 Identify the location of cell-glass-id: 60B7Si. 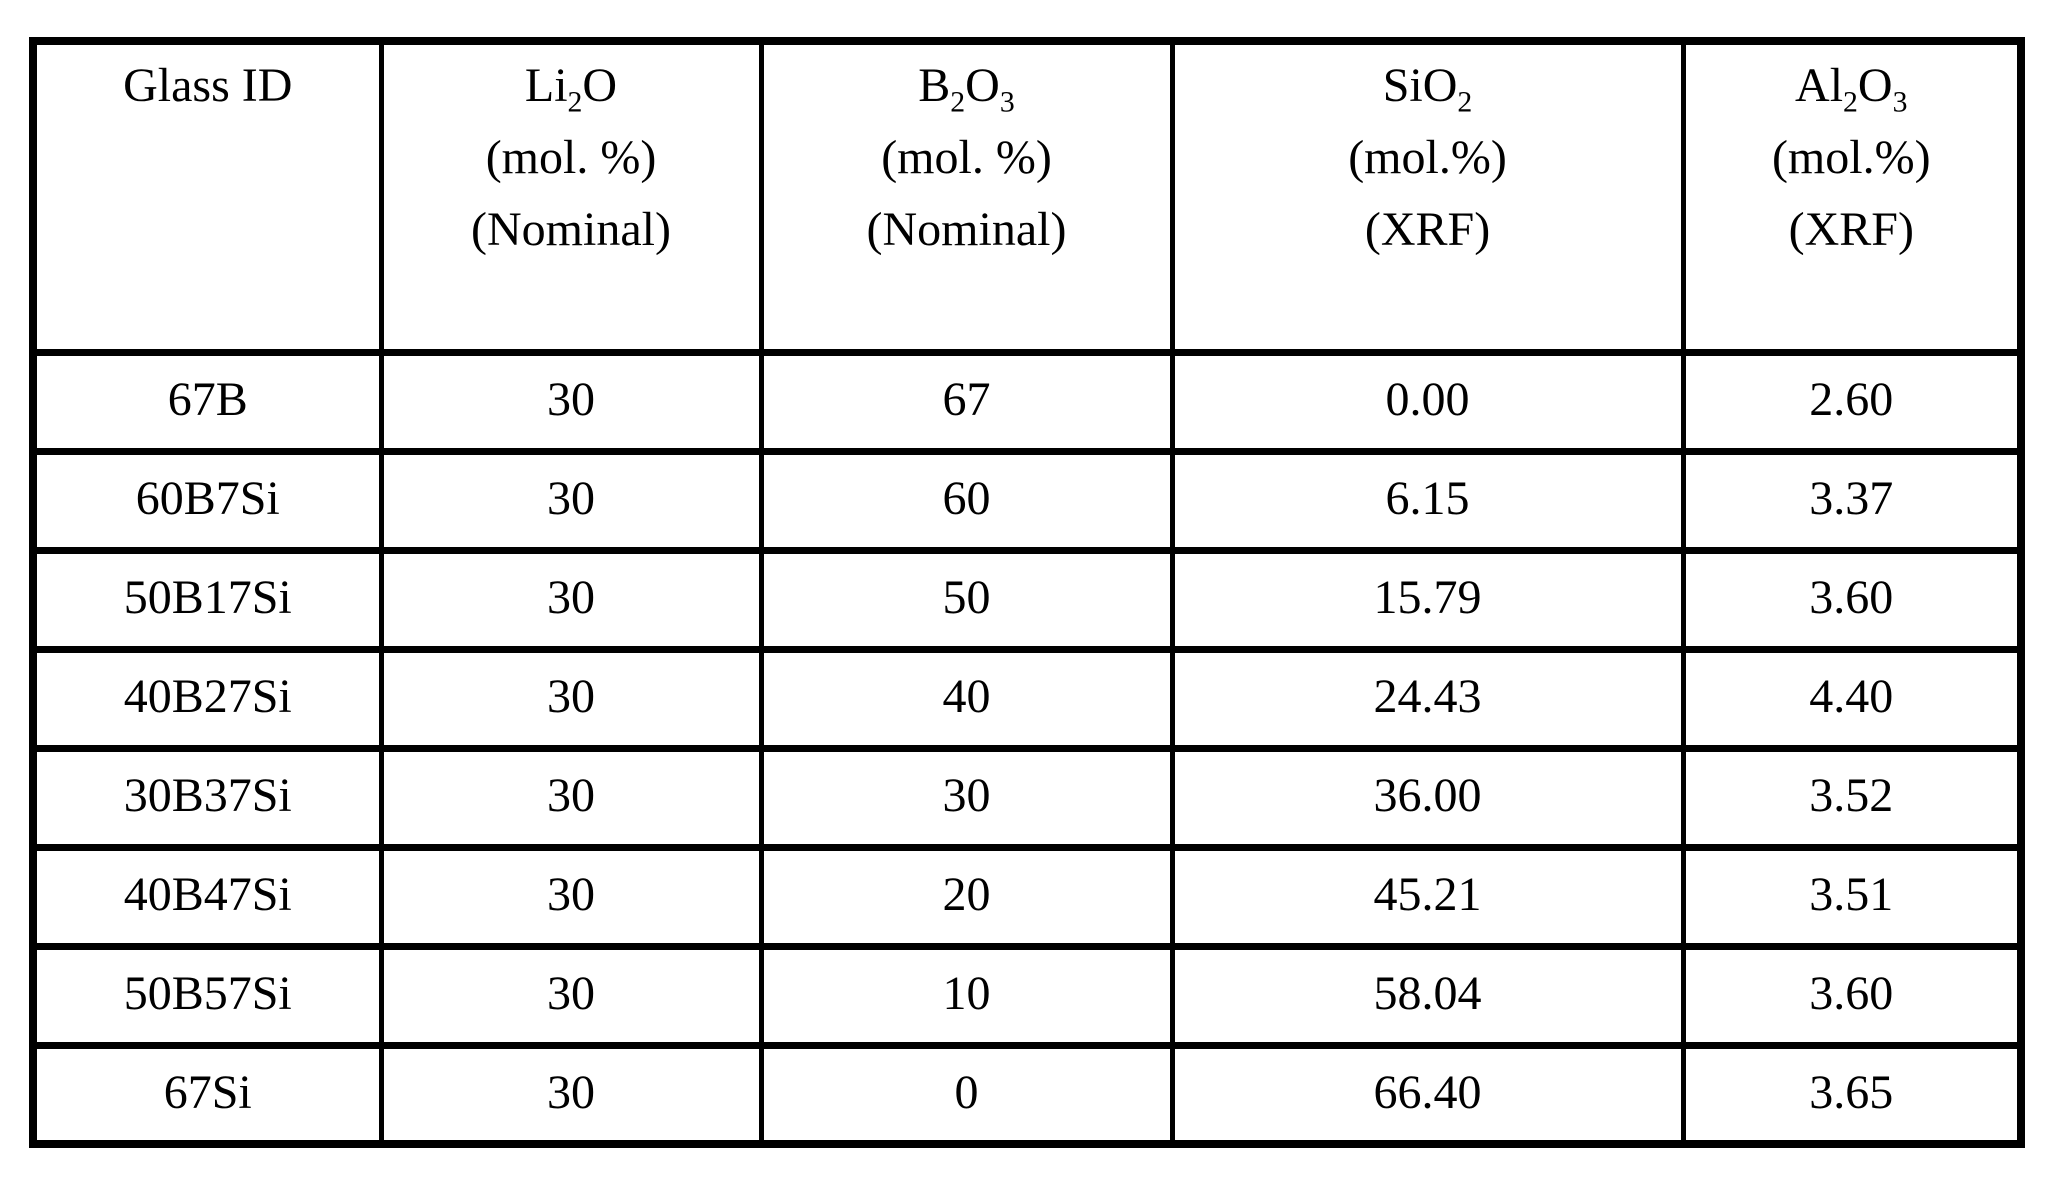
(207, 500).